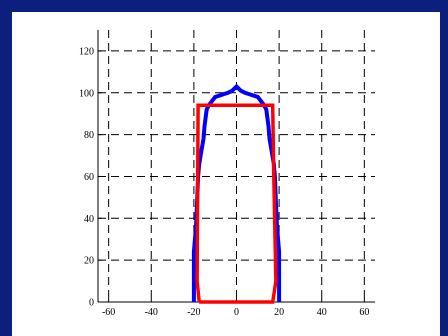  Describe the element at coordinates (89, 261) in the screenshot. I see `y-tick-label: 20` at that location.